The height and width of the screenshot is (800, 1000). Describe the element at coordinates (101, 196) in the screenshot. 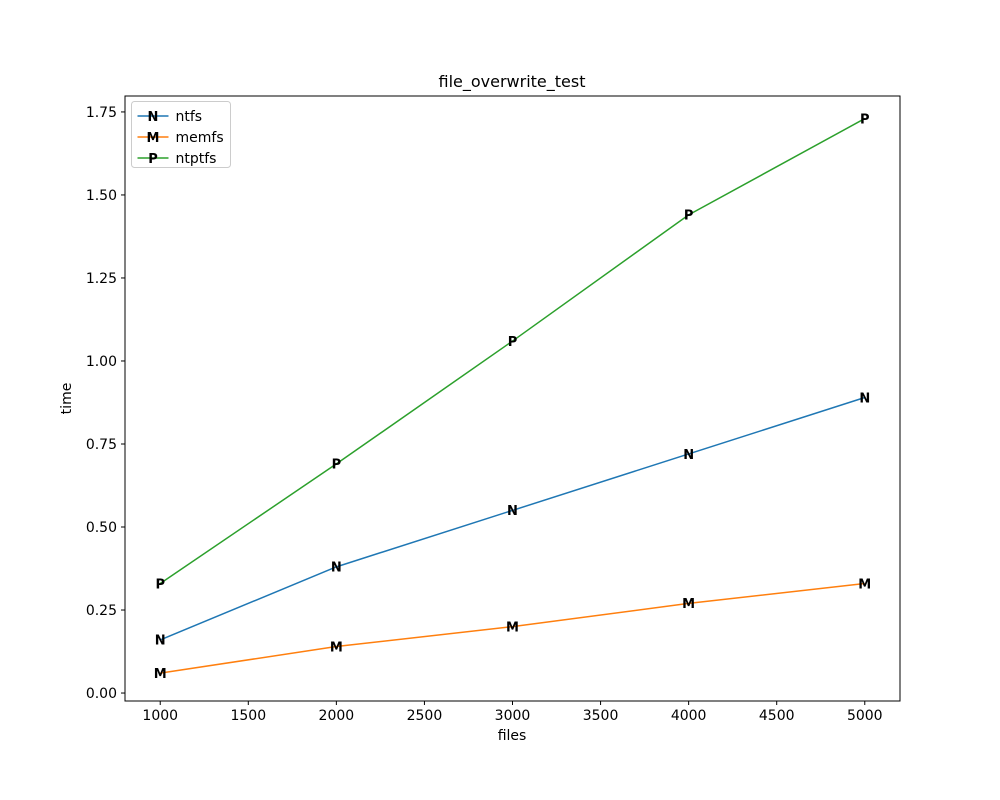

I see `y-tick-label: 1.50` at that location.